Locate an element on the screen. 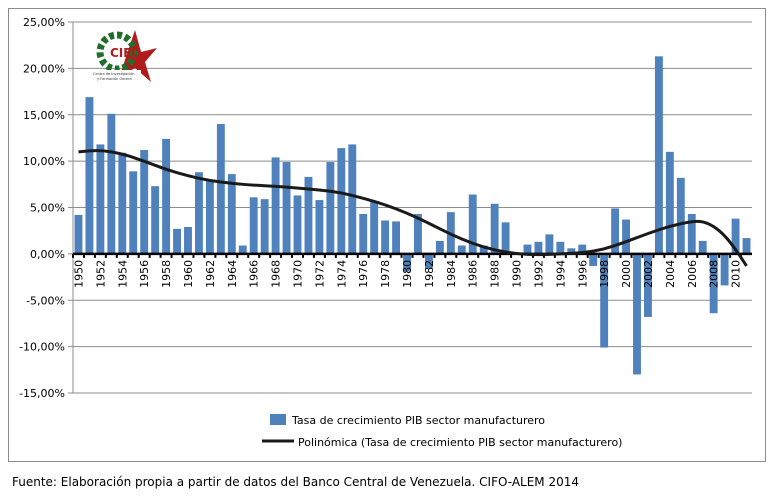 The width and height of the screenshot is (774, 497). bar-1977 is located at coordinates (374, 227).